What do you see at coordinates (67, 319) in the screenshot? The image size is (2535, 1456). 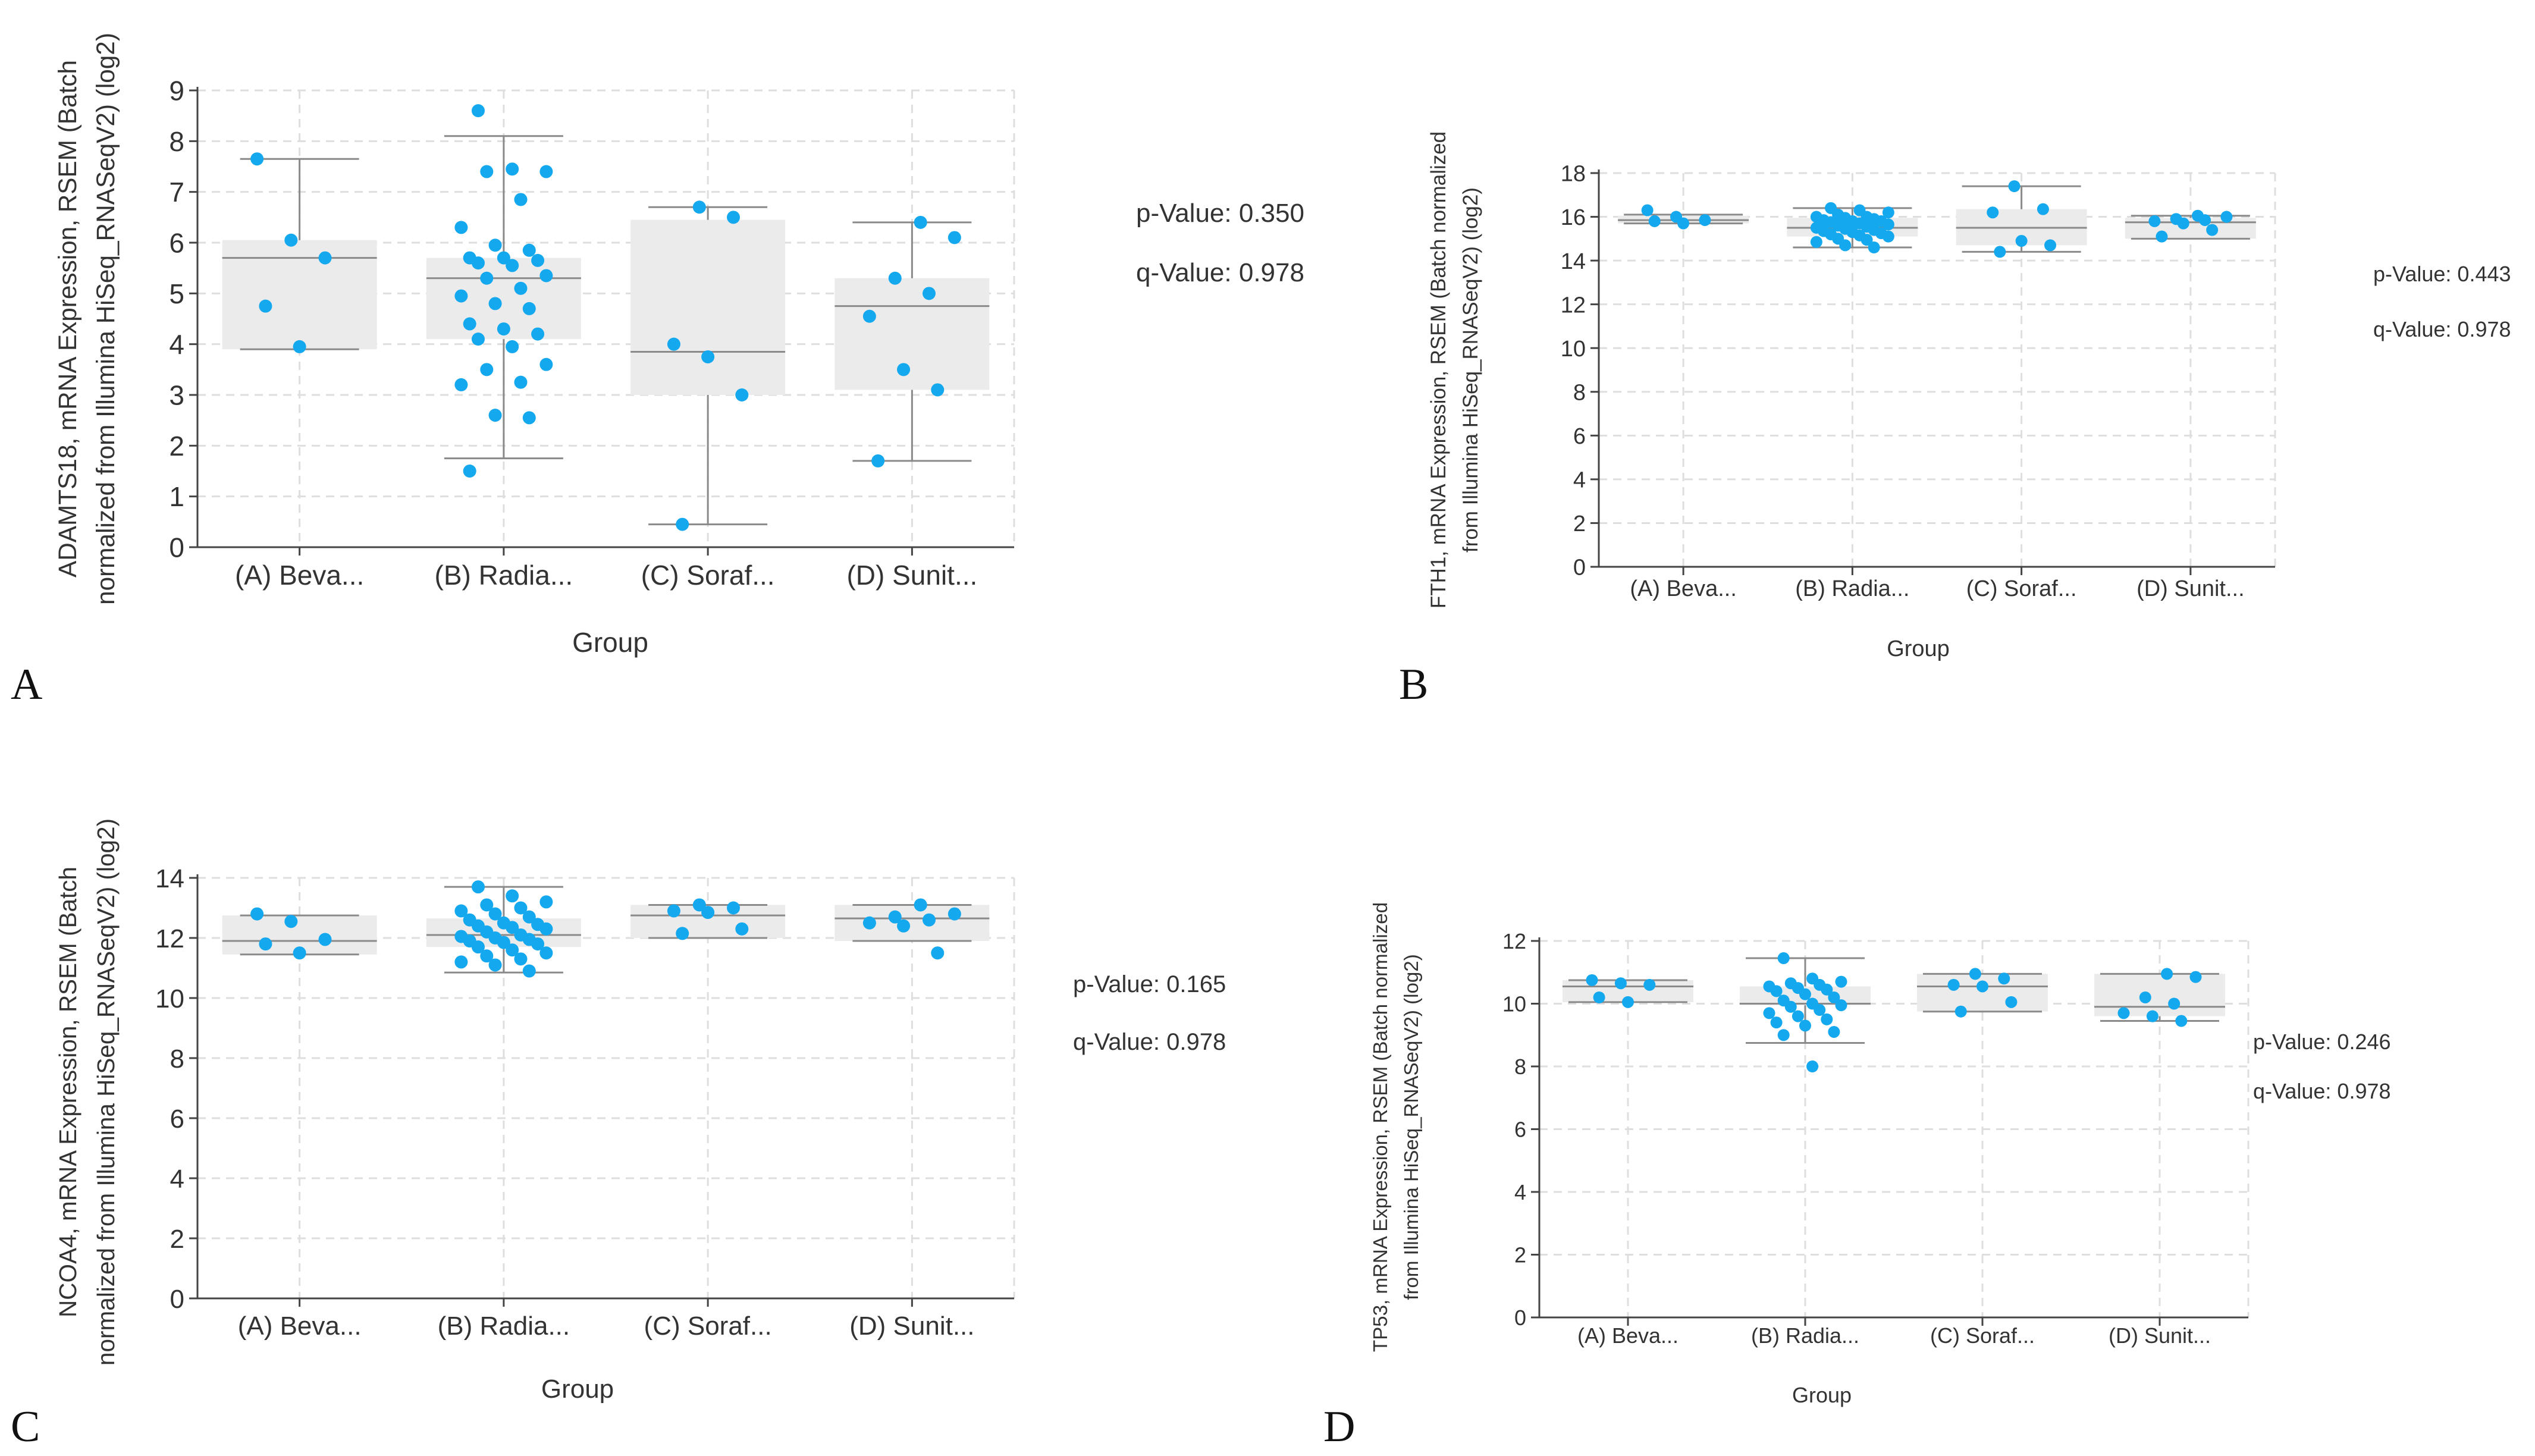 I see `y-axis-label: ADAMTS18, mRNA Expression, RSEM (Batch` at bounding box center [67, 319].